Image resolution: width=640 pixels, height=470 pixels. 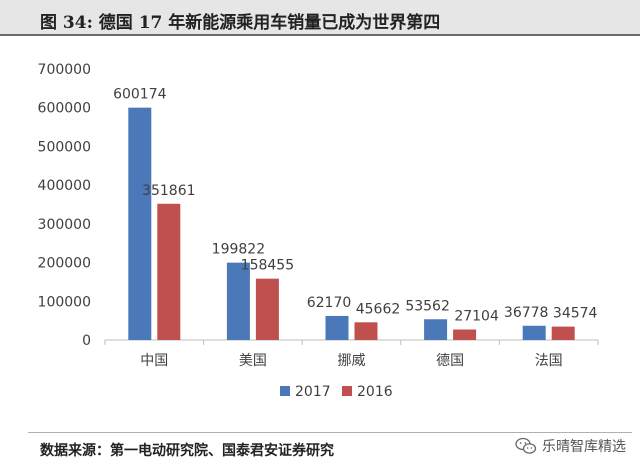 I want to click on legend-swatch-2016, so click(x=347, y=391).